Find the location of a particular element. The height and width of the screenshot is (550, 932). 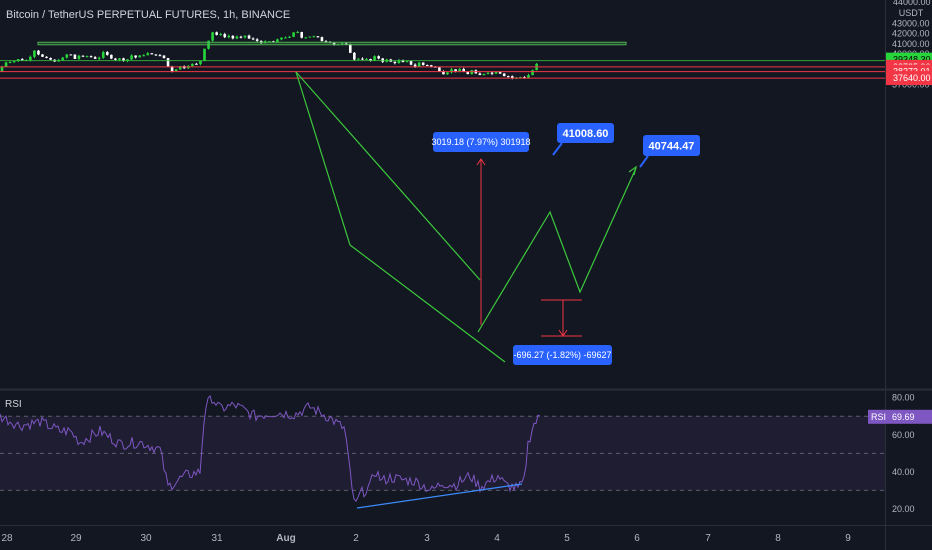

price-tag-label: 39348.30 is located at coordinates (912, 60).